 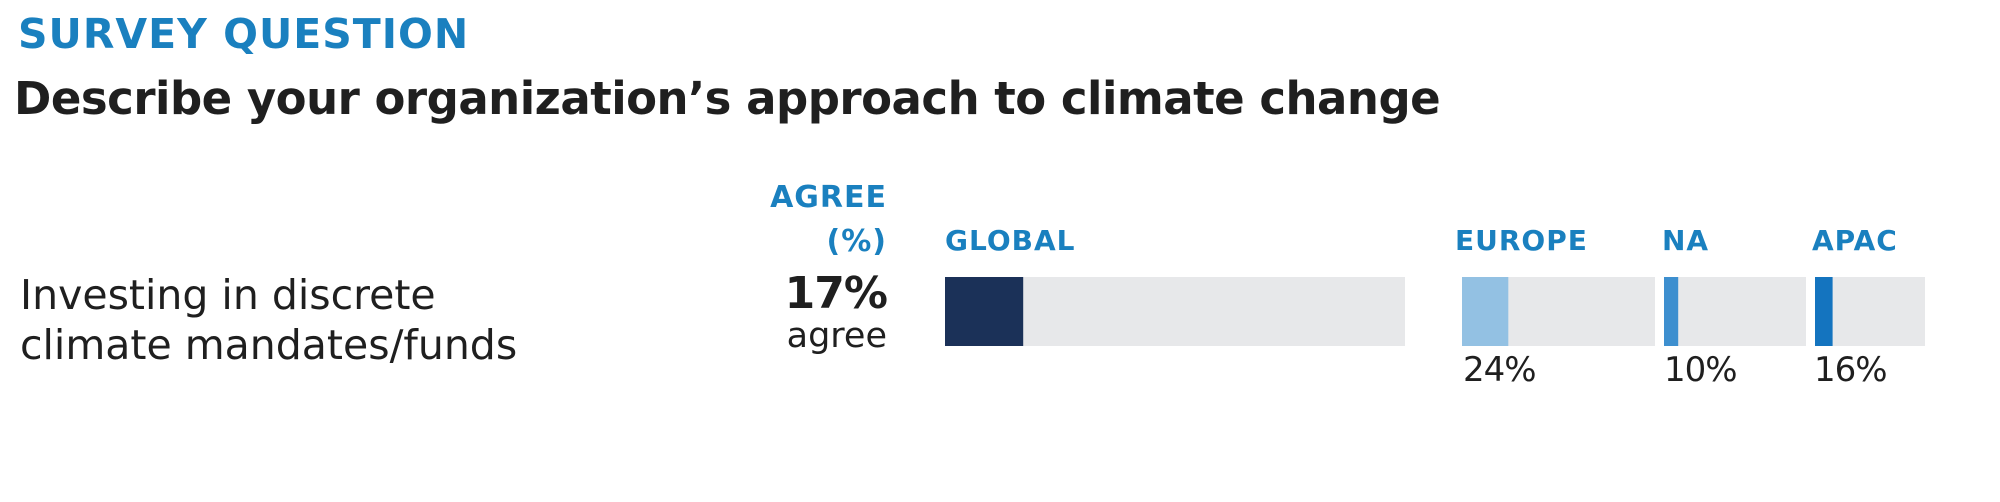 I want to click on global-bar, so click(x=984, y=311).